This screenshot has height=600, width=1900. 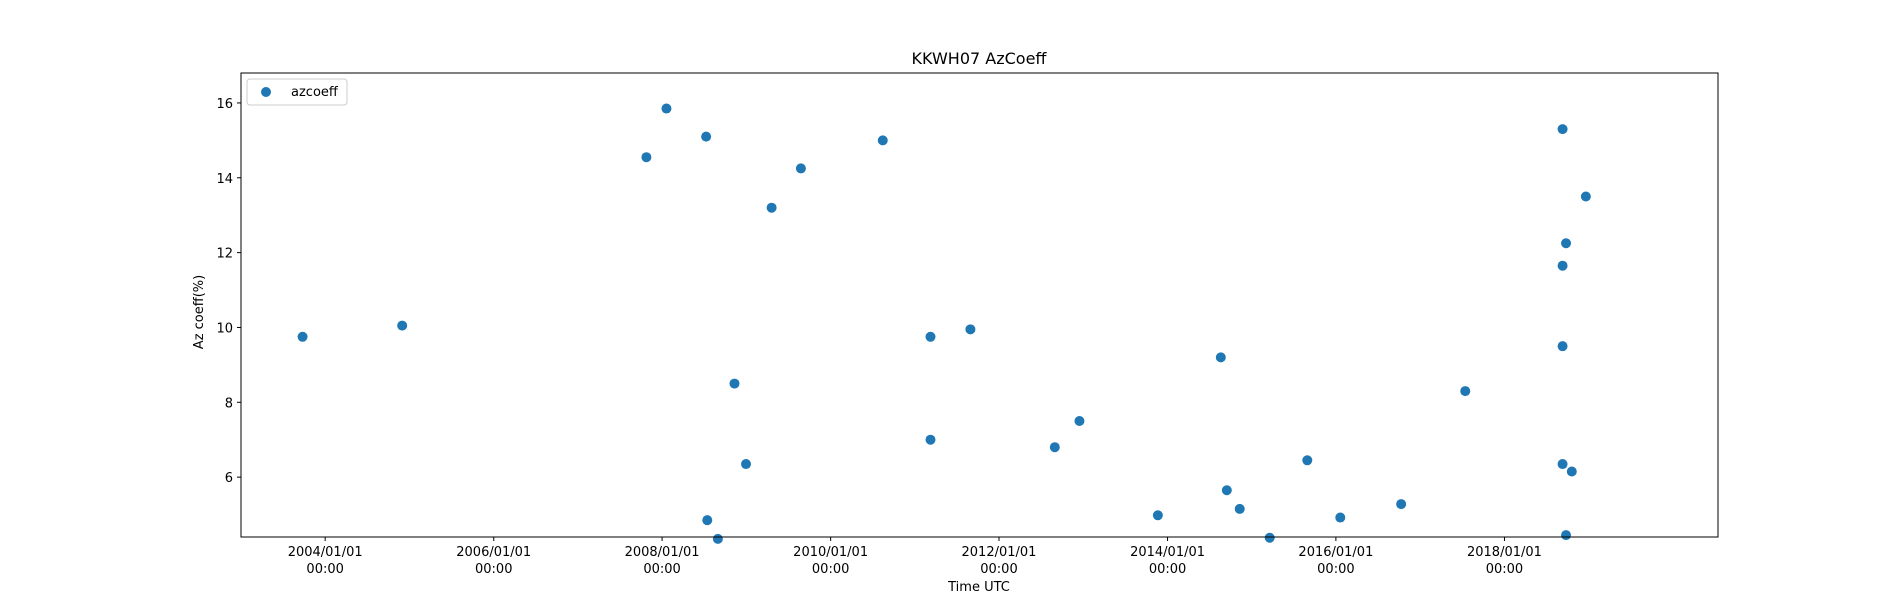 What do you see at coordinates (266, 92) in the screenshot?
I see `legend-marker` at bounding box center [266, 92].